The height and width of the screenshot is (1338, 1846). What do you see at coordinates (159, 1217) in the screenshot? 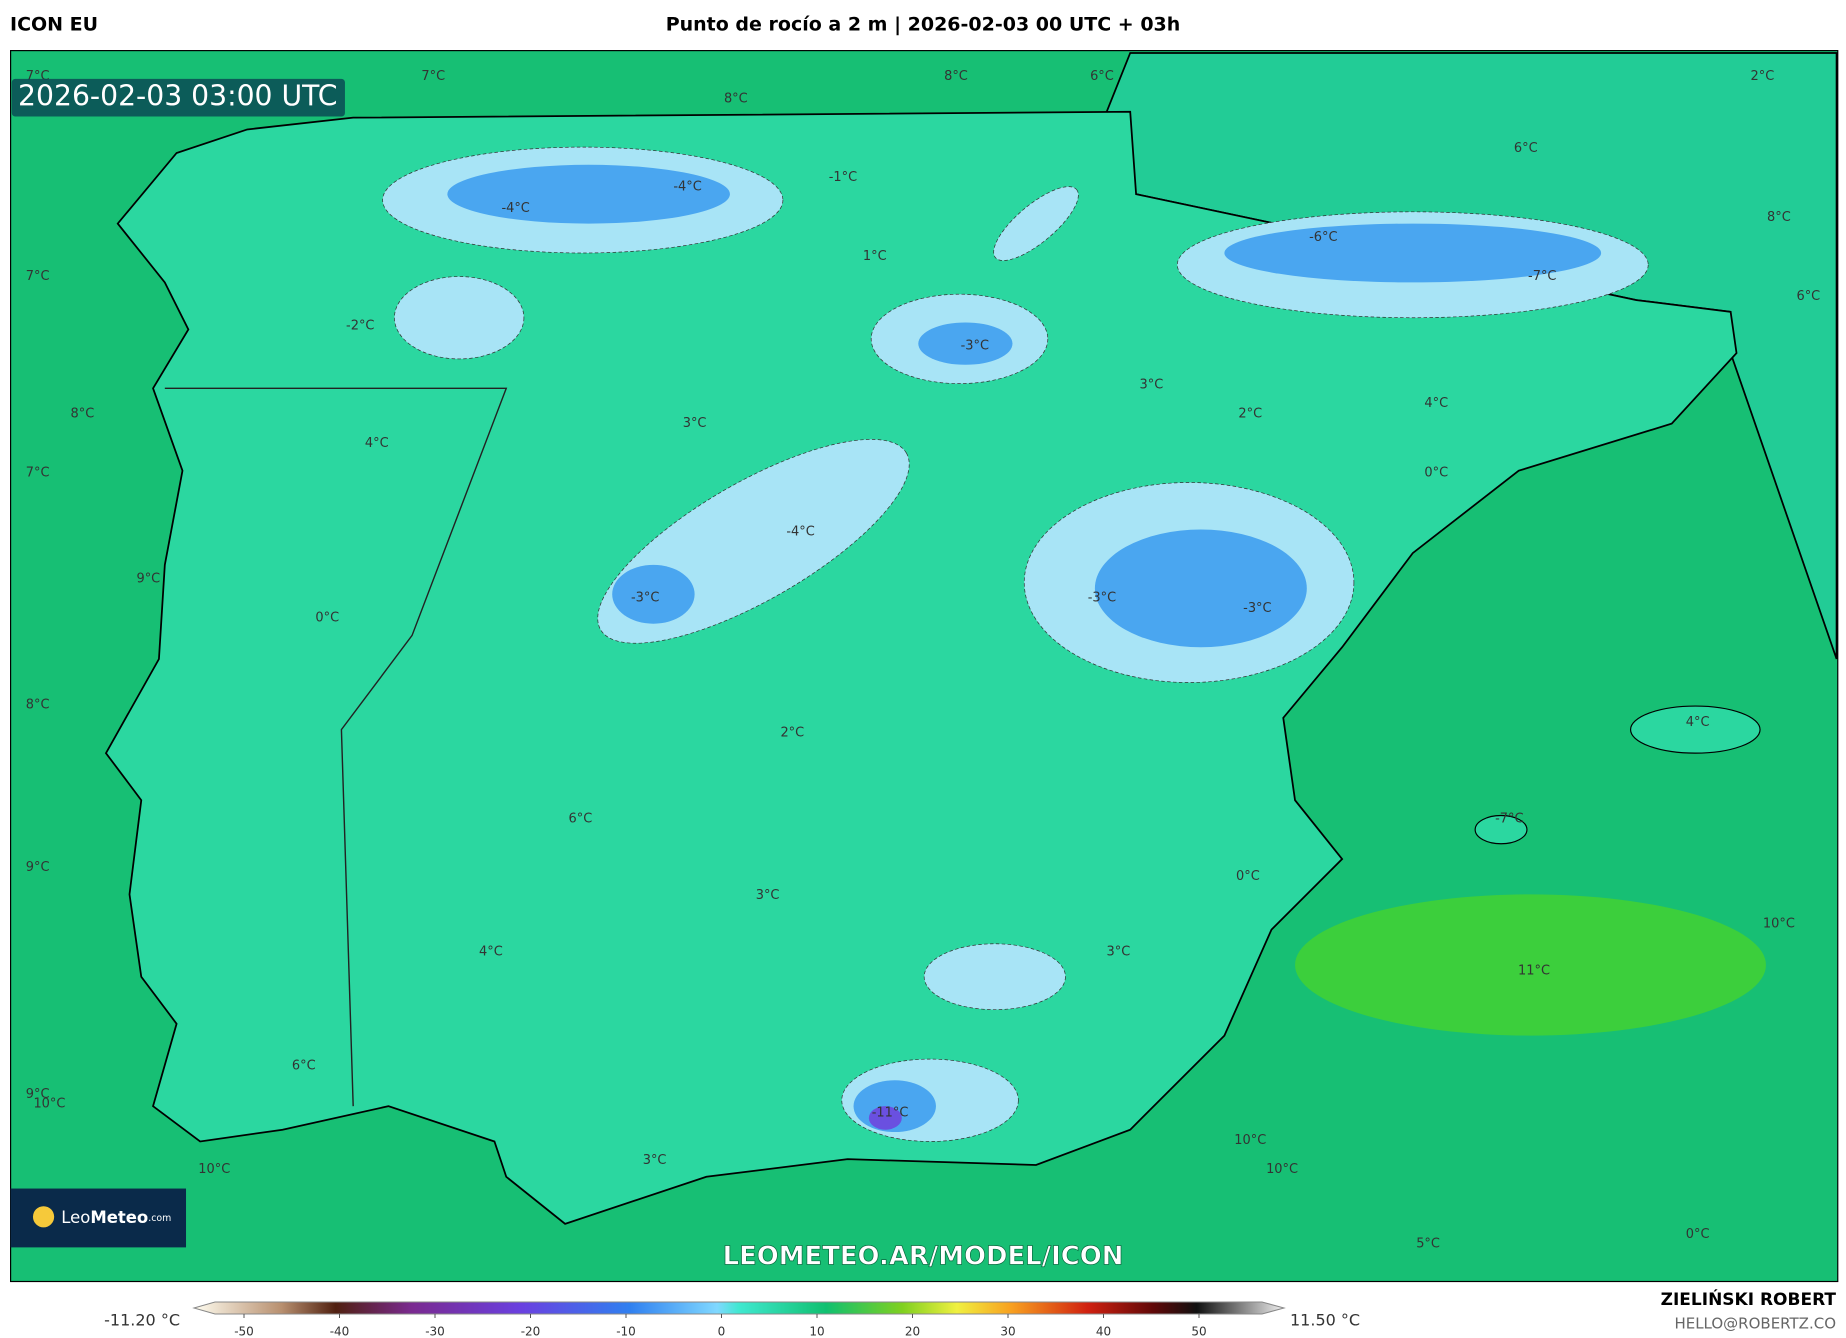
I see `logo-suffix: .com` at bounding box center [159, 1217].